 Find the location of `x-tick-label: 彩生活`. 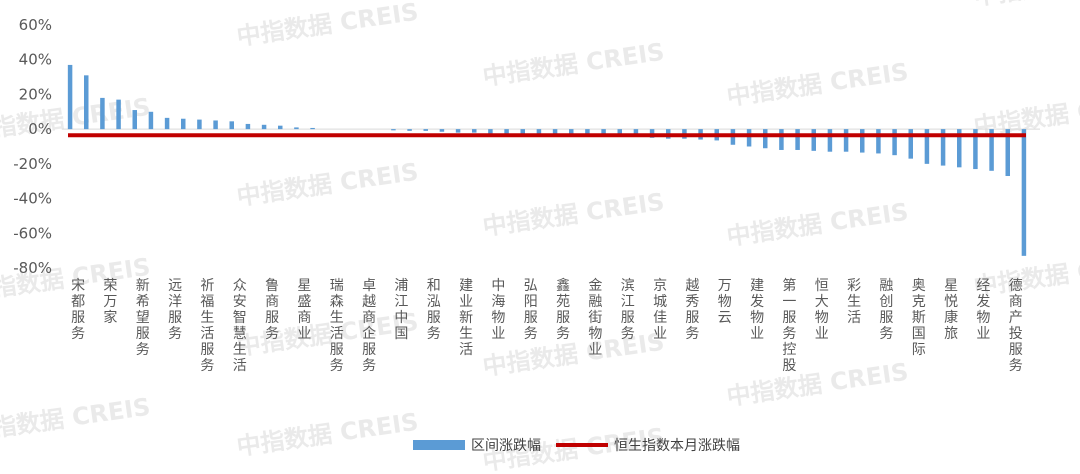

x-tick-label: 彩生活 is located at coordinates (854, 302).